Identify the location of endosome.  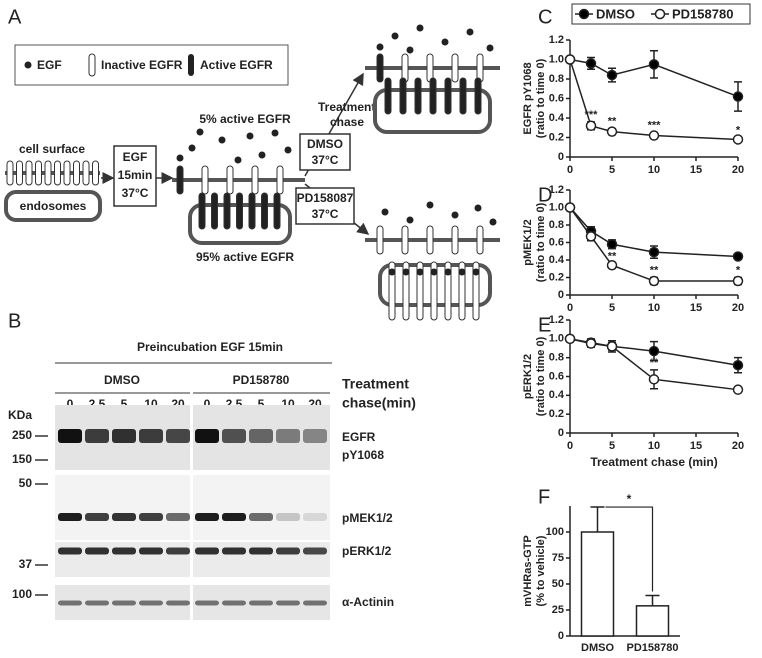
(53, 206).